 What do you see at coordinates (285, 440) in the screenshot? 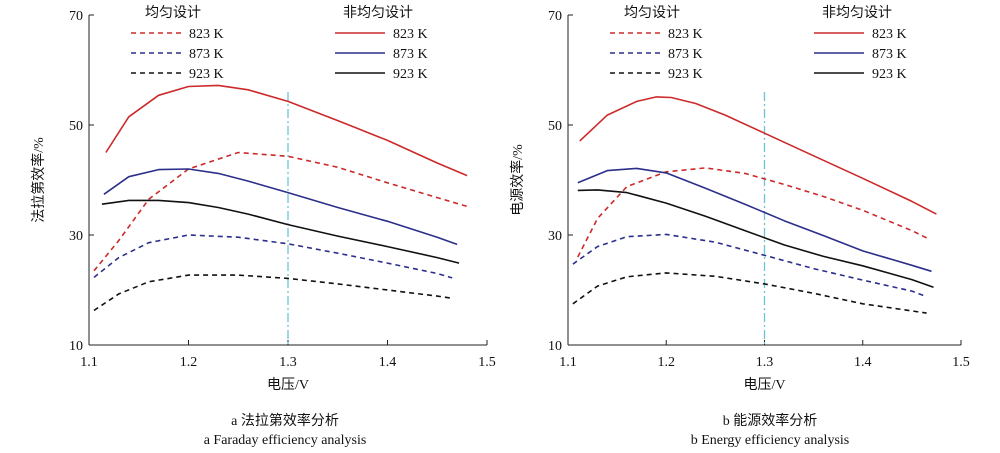
I see `caption-a-en: a Faraday efficiency analysis` at bounding box center [285, 440].